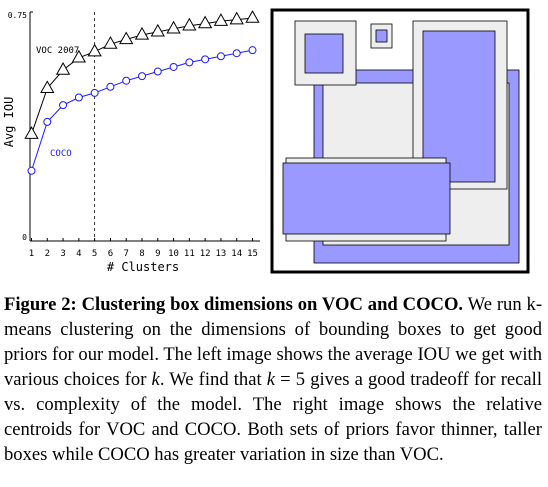  Describe the element at coordinates (31, 254) in the screenshot. I see `x-tick-label: 1` at that location.